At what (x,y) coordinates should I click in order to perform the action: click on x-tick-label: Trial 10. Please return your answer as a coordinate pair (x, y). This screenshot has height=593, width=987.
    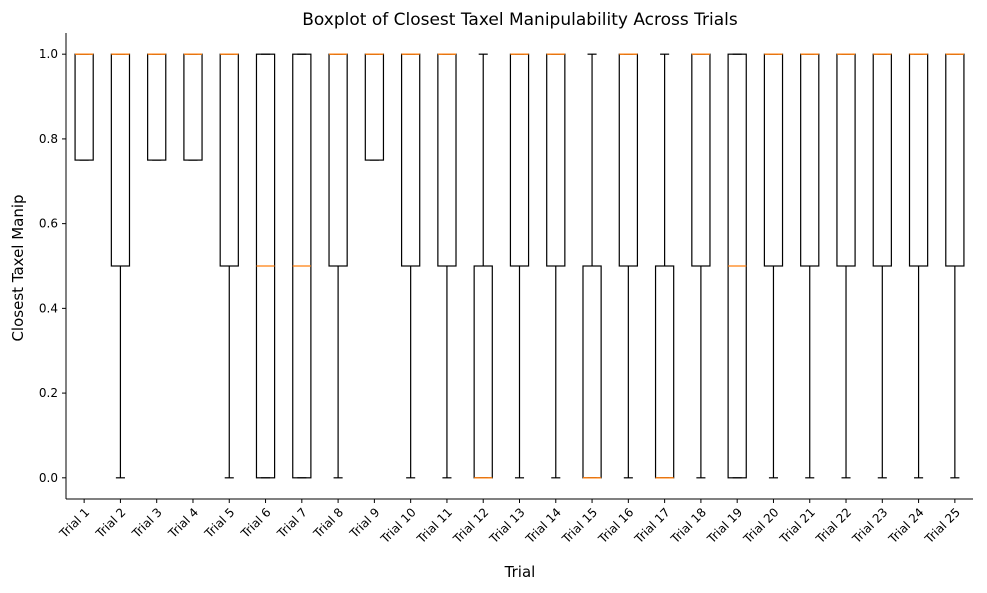
    Looking at the image, I should click on (397, 525).